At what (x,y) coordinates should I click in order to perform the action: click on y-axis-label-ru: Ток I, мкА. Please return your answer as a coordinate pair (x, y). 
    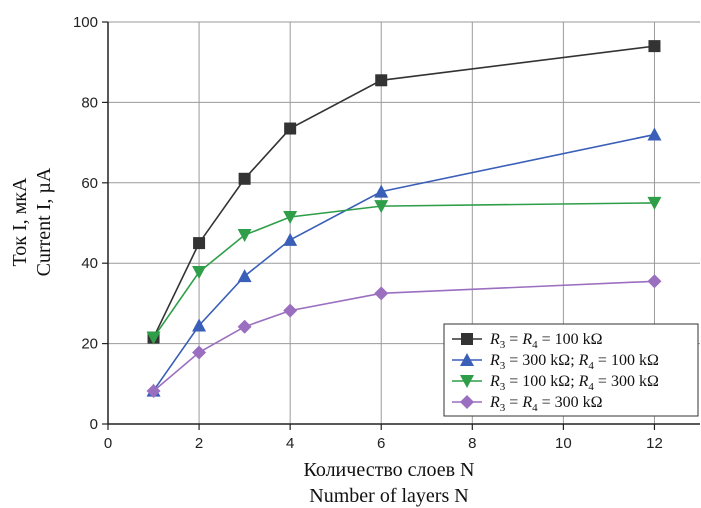
    Looking at the image, I should click on (20, 221).